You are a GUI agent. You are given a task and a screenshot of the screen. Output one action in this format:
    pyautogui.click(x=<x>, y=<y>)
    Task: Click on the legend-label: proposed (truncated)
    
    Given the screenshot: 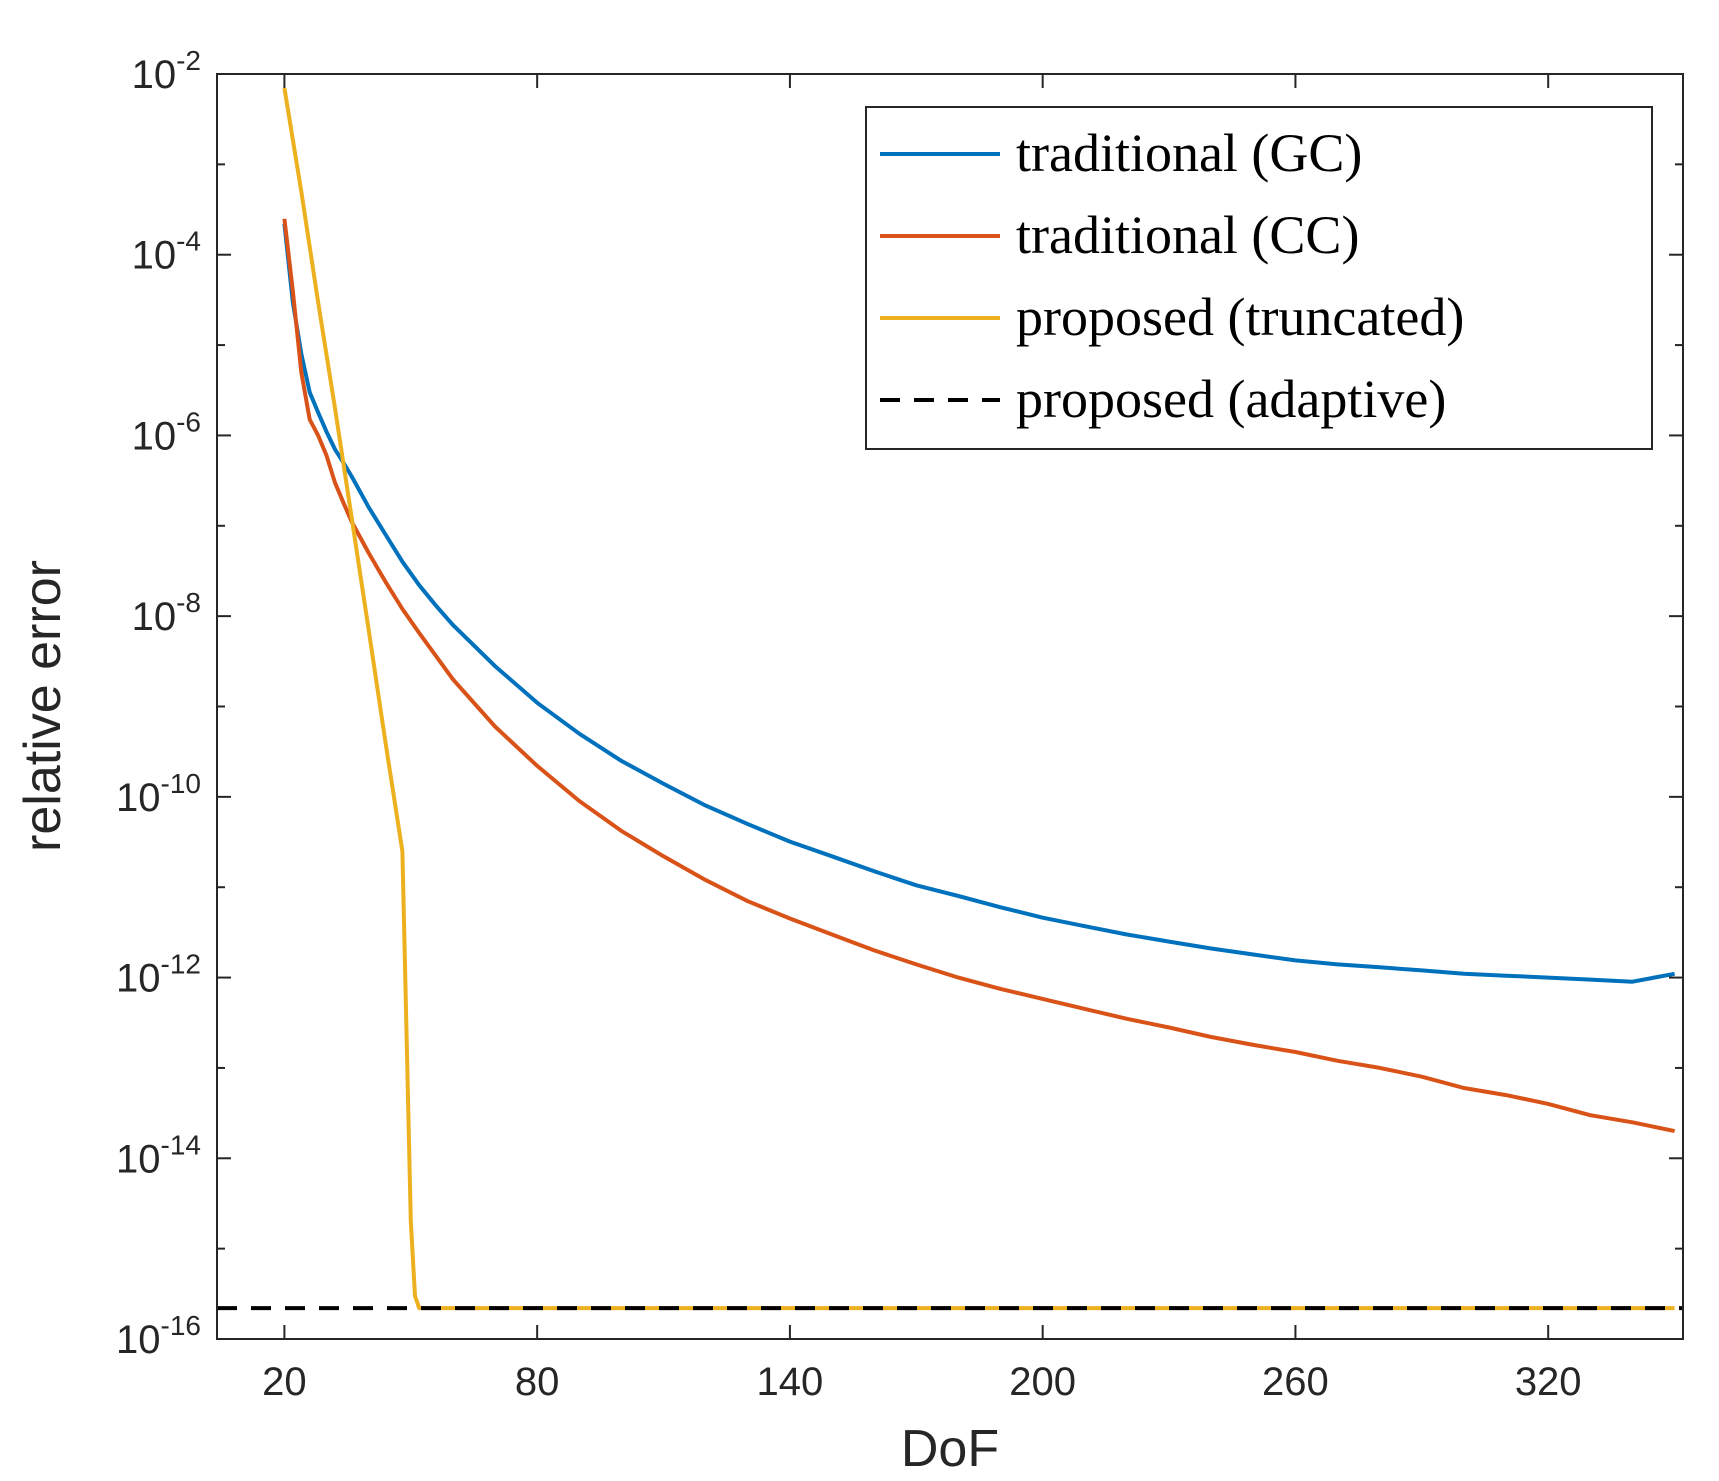 What is the action you would take?
    pyautogui.click(x=1240, y=317)
    